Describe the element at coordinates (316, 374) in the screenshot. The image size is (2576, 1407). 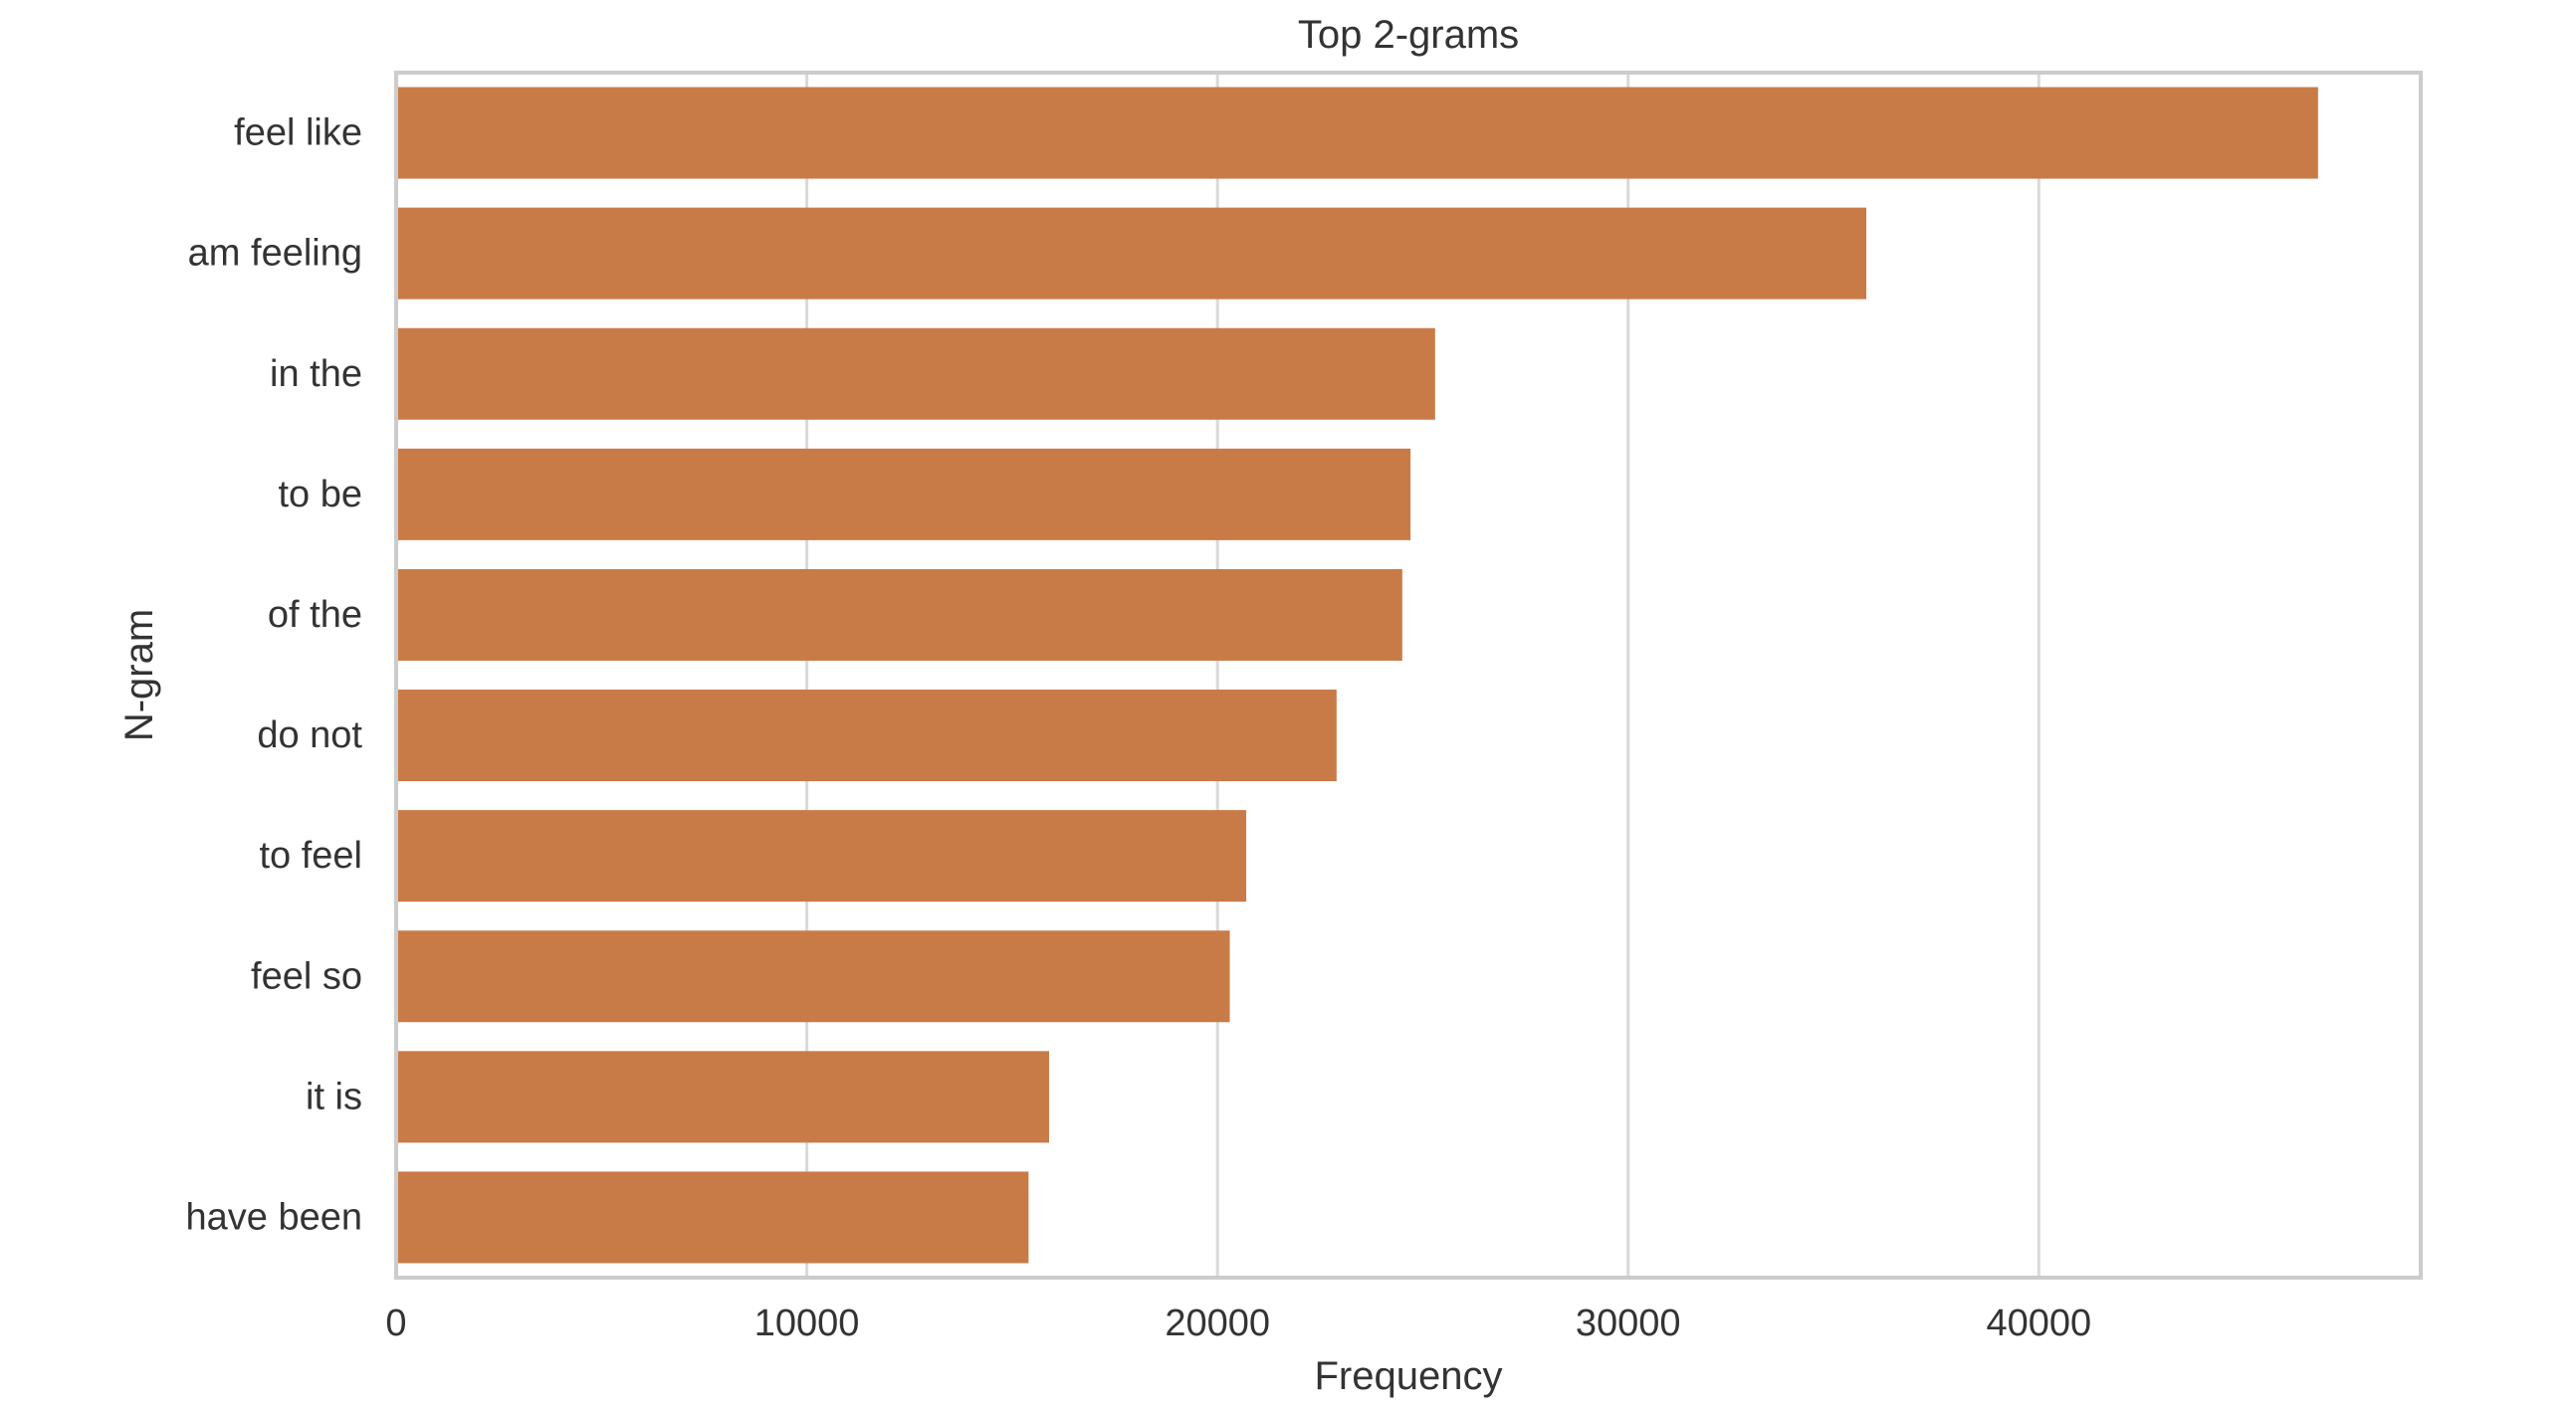
I see `y-tick-label: in the` at that location.